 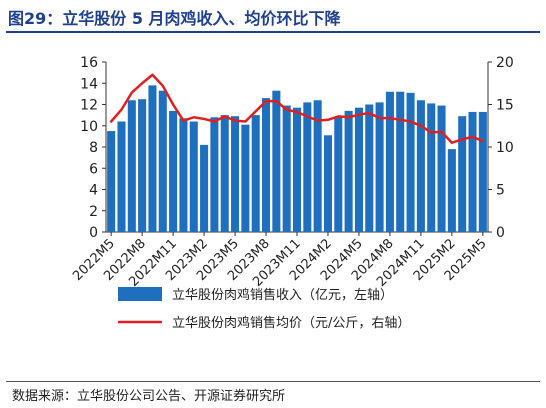 What do you see at coordinates (505, 106) in the screenshot?
I see `right-tick-label: 15` at bounding box center [505, 106].